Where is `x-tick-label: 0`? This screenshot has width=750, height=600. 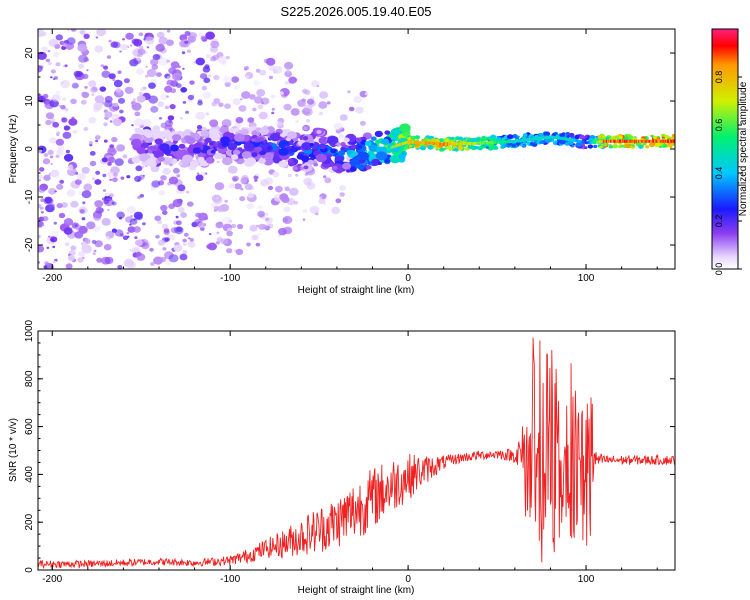
x-tick-label: 0 is located at coordinates (408, 278).